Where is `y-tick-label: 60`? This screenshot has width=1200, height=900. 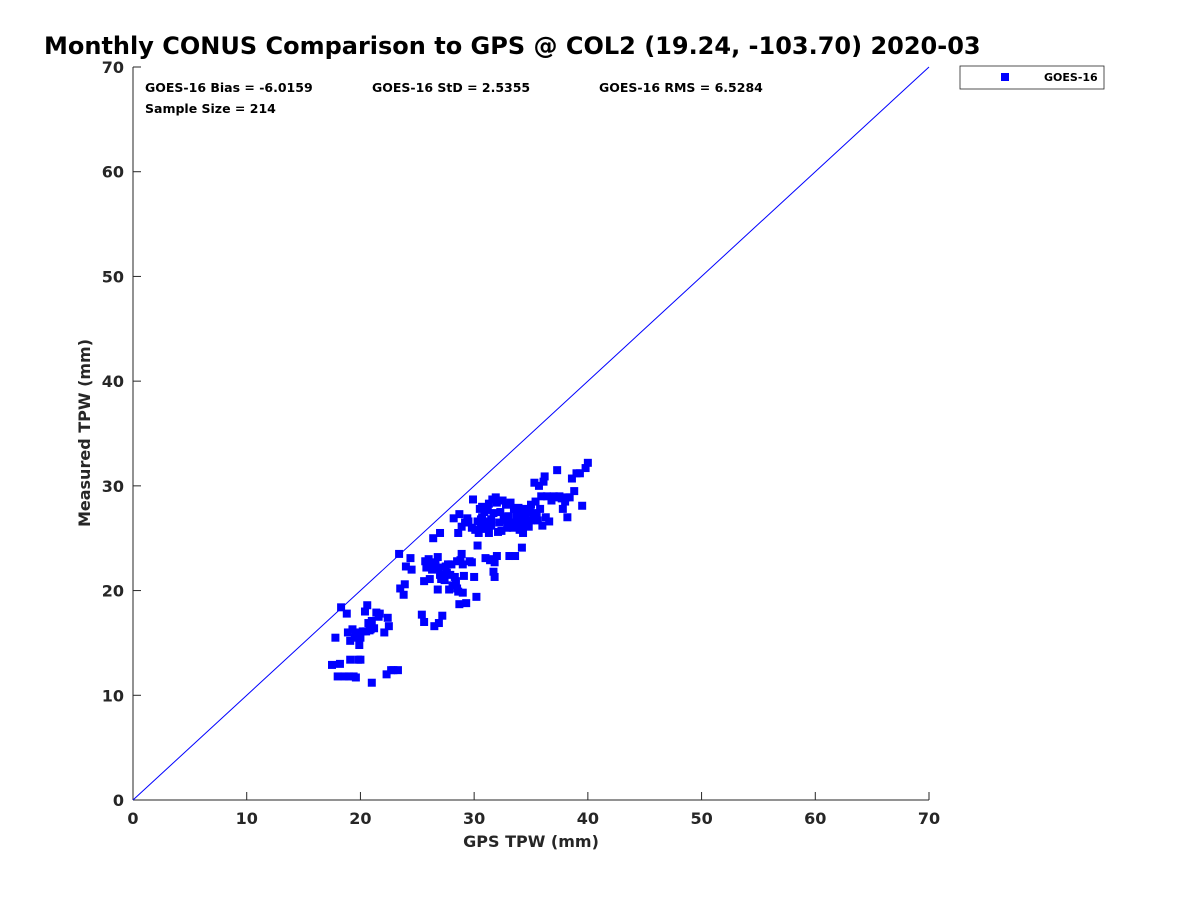
y-tick-label: 60 is located at coordinates (113, 172).